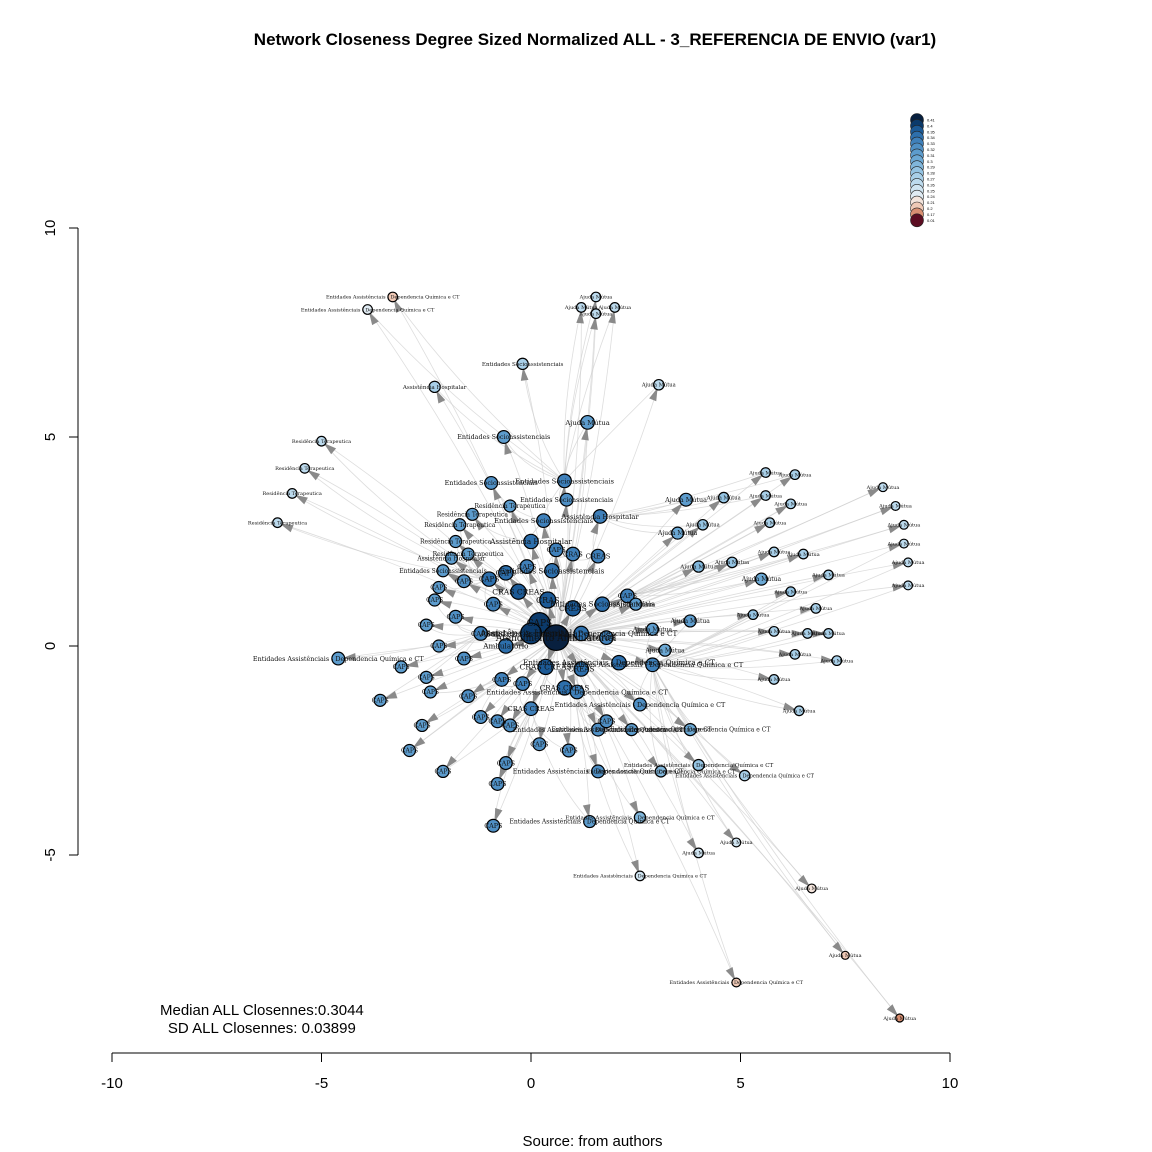 The width and height of the screenshot is (1152, 1152). I want to click on node-label: CREAS, so click(573, 608).